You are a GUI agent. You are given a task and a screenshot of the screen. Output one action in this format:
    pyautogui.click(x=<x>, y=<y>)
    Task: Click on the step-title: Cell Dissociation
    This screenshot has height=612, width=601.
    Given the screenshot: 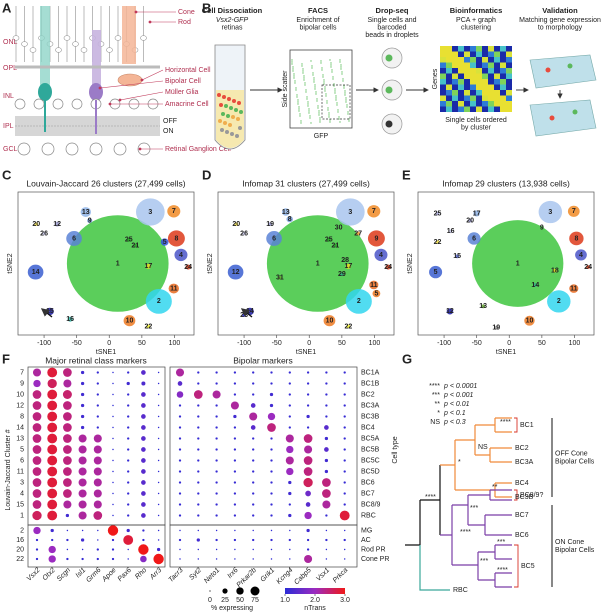 What is the action you would take?
    pyautogui.click(x=232, y=10)
    